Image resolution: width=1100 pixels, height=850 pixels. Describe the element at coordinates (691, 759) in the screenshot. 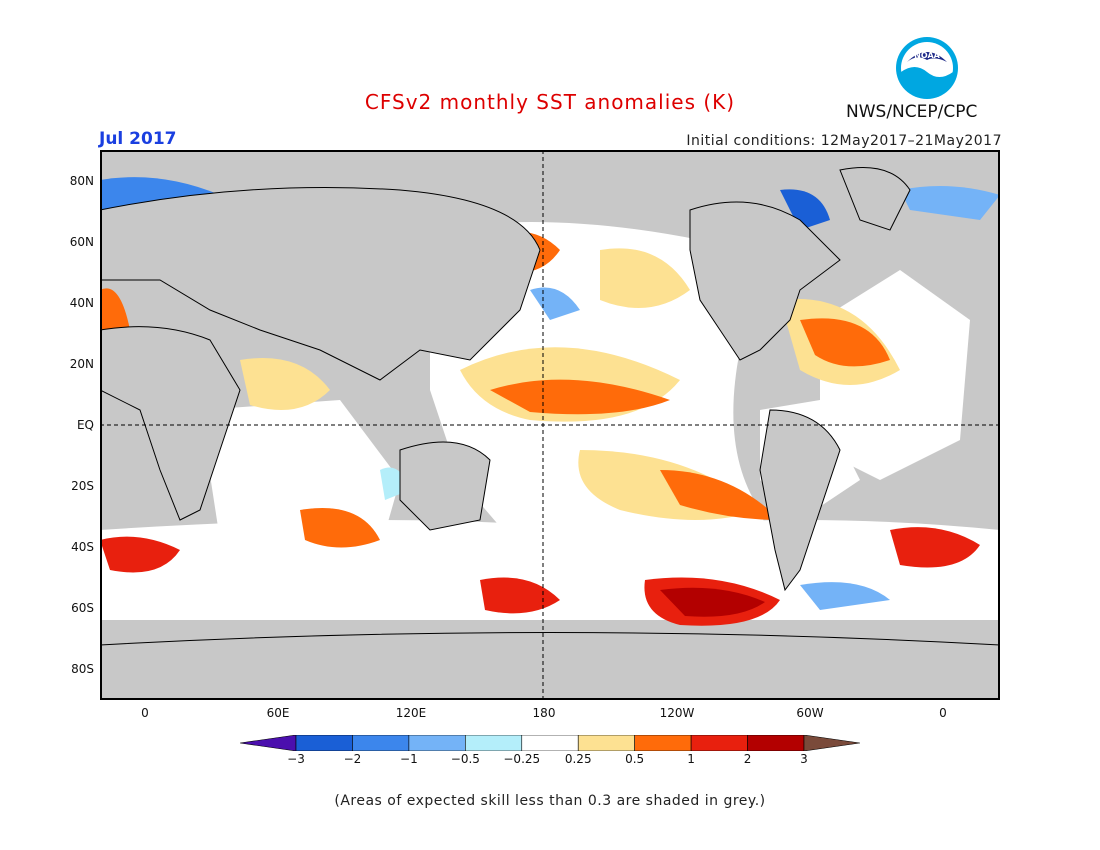

I see `colorbar-tick-label: 1` at that location.